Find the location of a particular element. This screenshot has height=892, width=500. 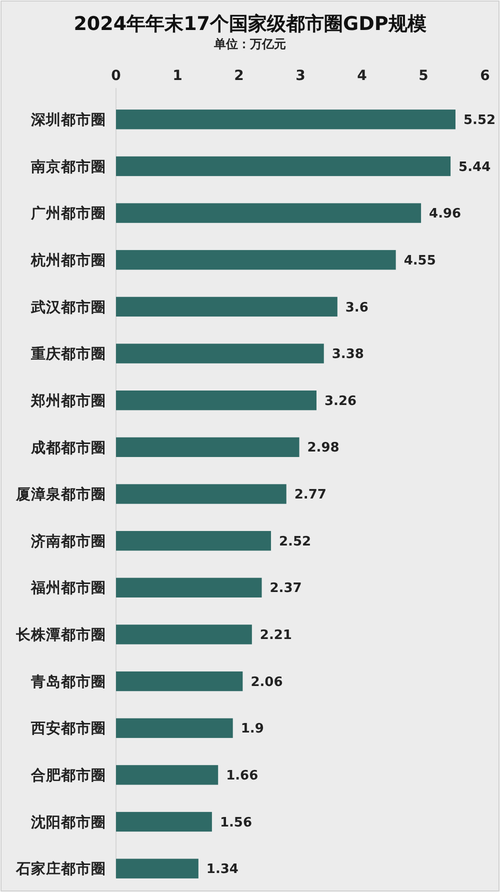

y-tick-label: 福州都市圈 is located at coordinates (68, 587).